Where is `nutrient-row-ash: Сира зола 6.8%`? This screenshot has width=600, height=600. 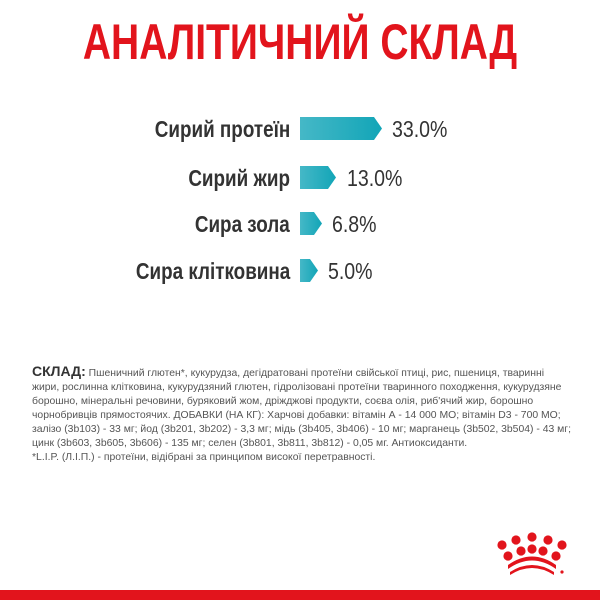 nutrient-row-ash: Сира зола 6.8% is located at coordinates (300, 224).